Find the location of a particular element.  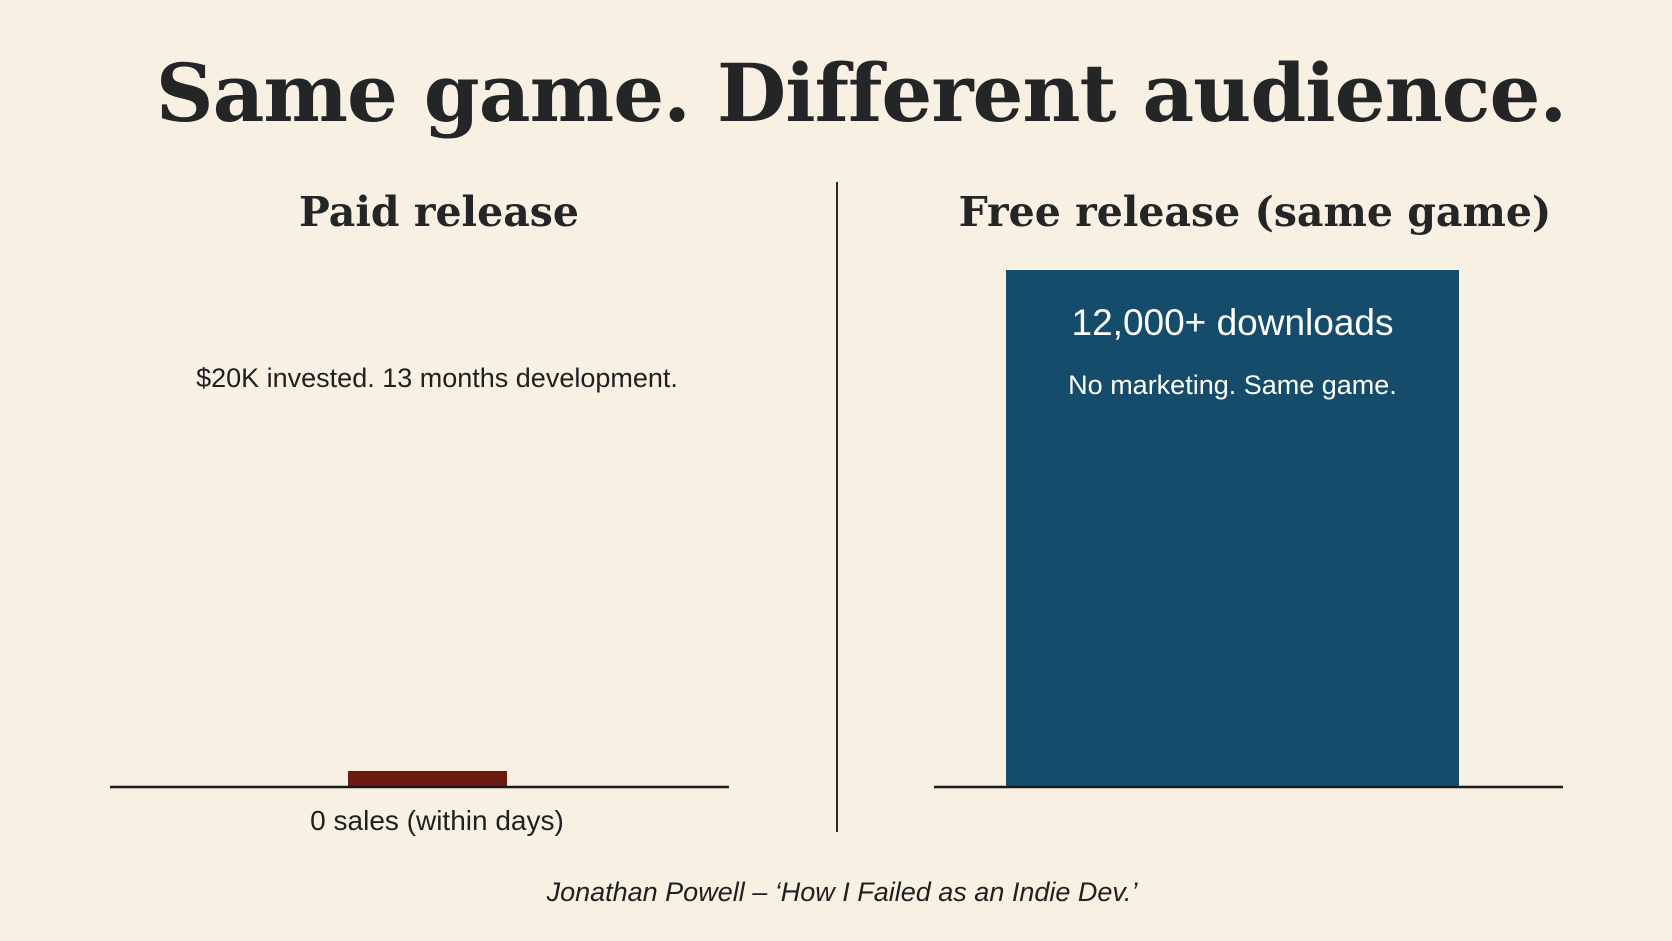

free-release-title: Free release (same game) is located at coordinates (1255, 212).